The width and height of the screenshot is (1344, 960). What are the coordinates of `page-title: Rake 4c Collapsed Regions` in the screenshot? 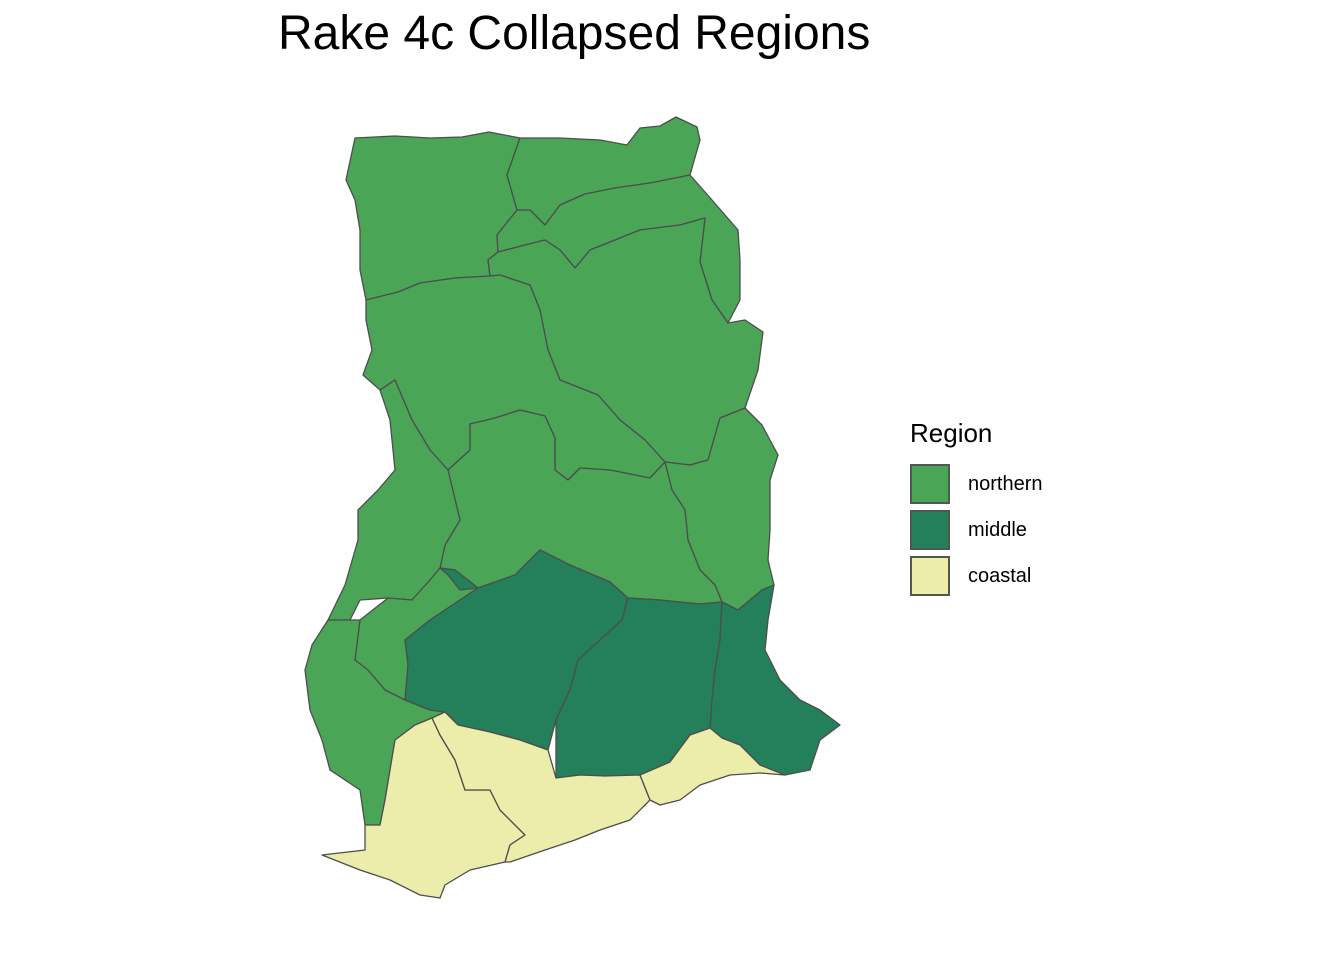 It's located at (574, 33).